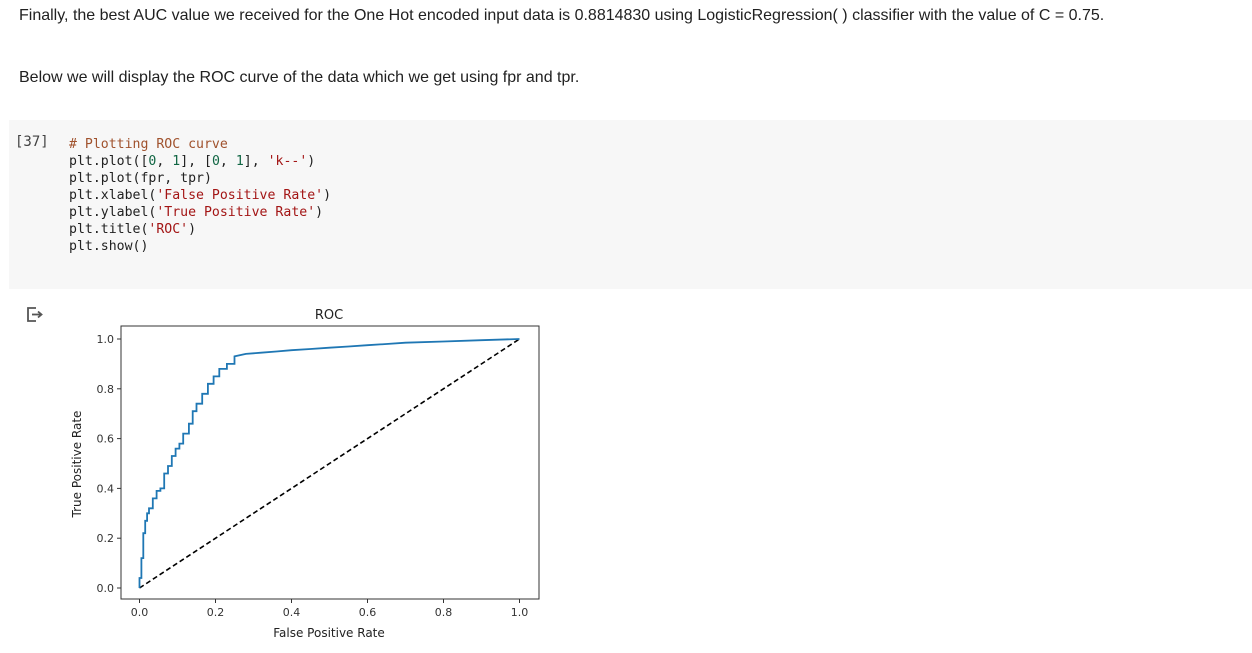 The height and width of the screenshot is (653, 1252). What do you see at coordinates (329, 633) in the screenshot?
I see `x-axis-label: False Positive Rate` at bounding box center [329, 633].